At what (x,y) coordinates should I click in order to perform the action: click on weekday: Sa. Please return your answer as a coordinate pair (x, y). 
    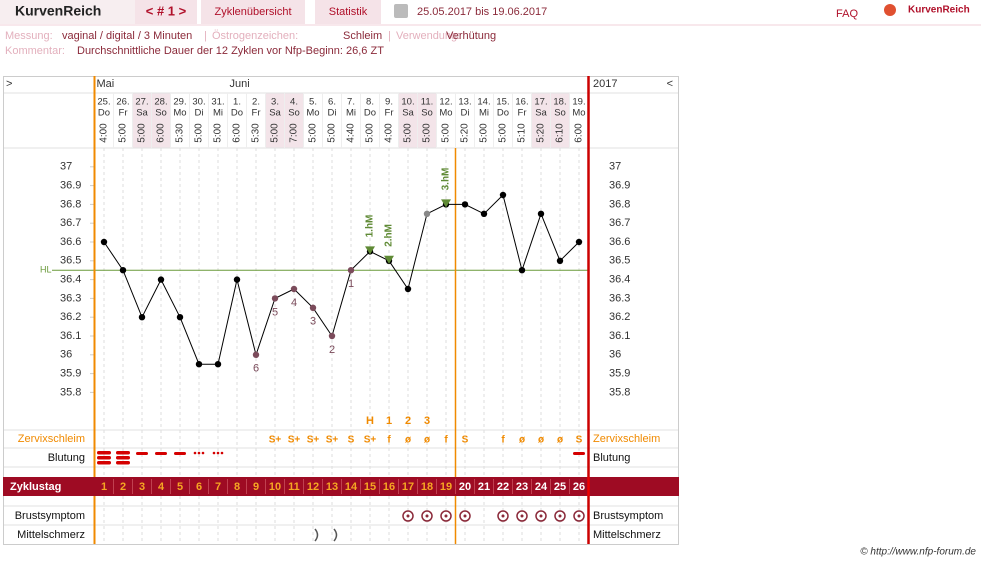
    Looking at the image, I should click on (275, 113).